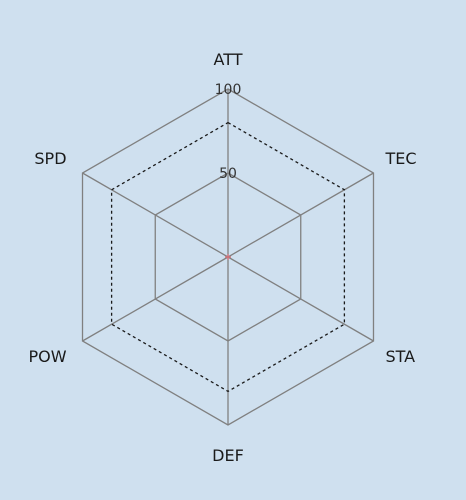 Image resolution: width=466 pixels, height=500 pixels. I want to click on axis-label-pow: POW, so click(47, 356).